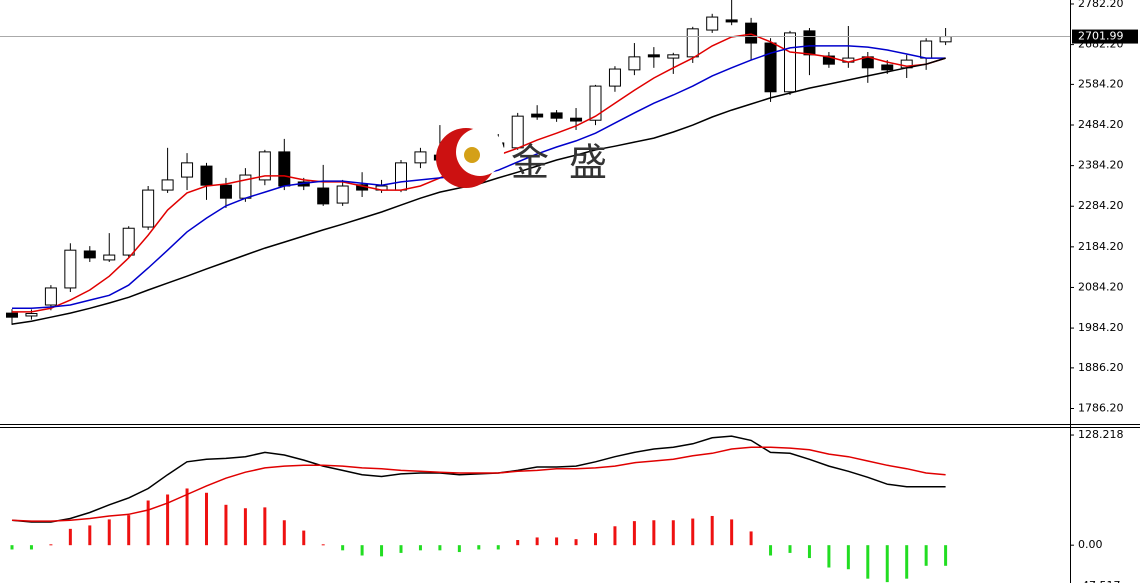  I want to click on y-tick-label: 2084.20, so click(1101, 286).